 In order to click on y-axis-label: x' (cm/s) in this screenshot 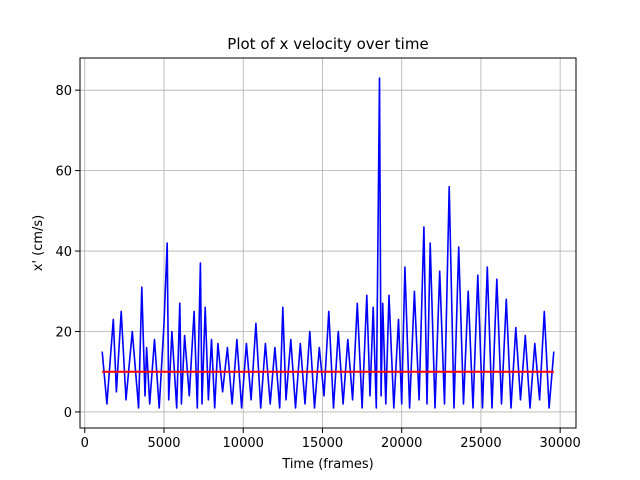, I will do `click(38, 243)`.